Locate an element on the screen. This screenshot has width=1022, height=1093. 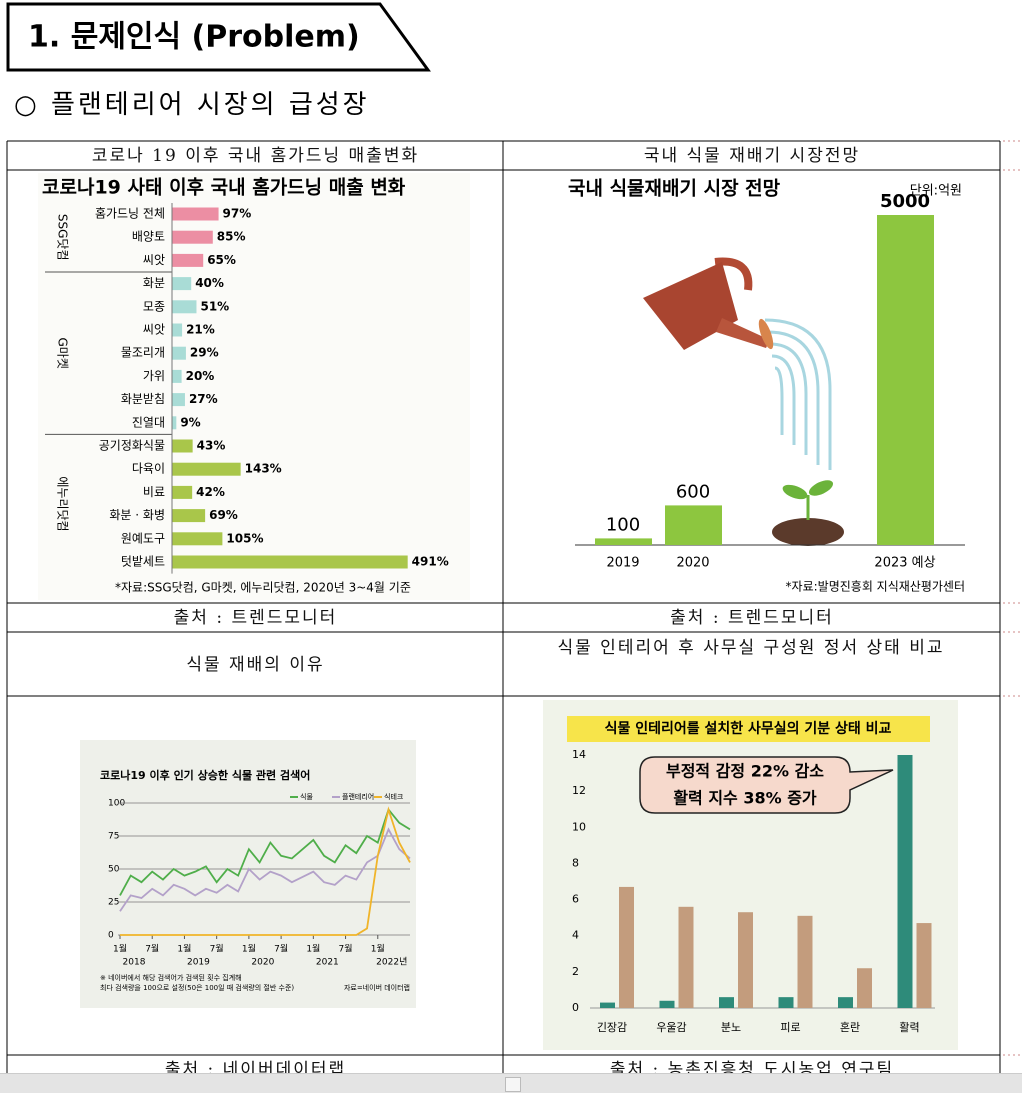
year-label: 2022년 is located at coordinates (391, 962).